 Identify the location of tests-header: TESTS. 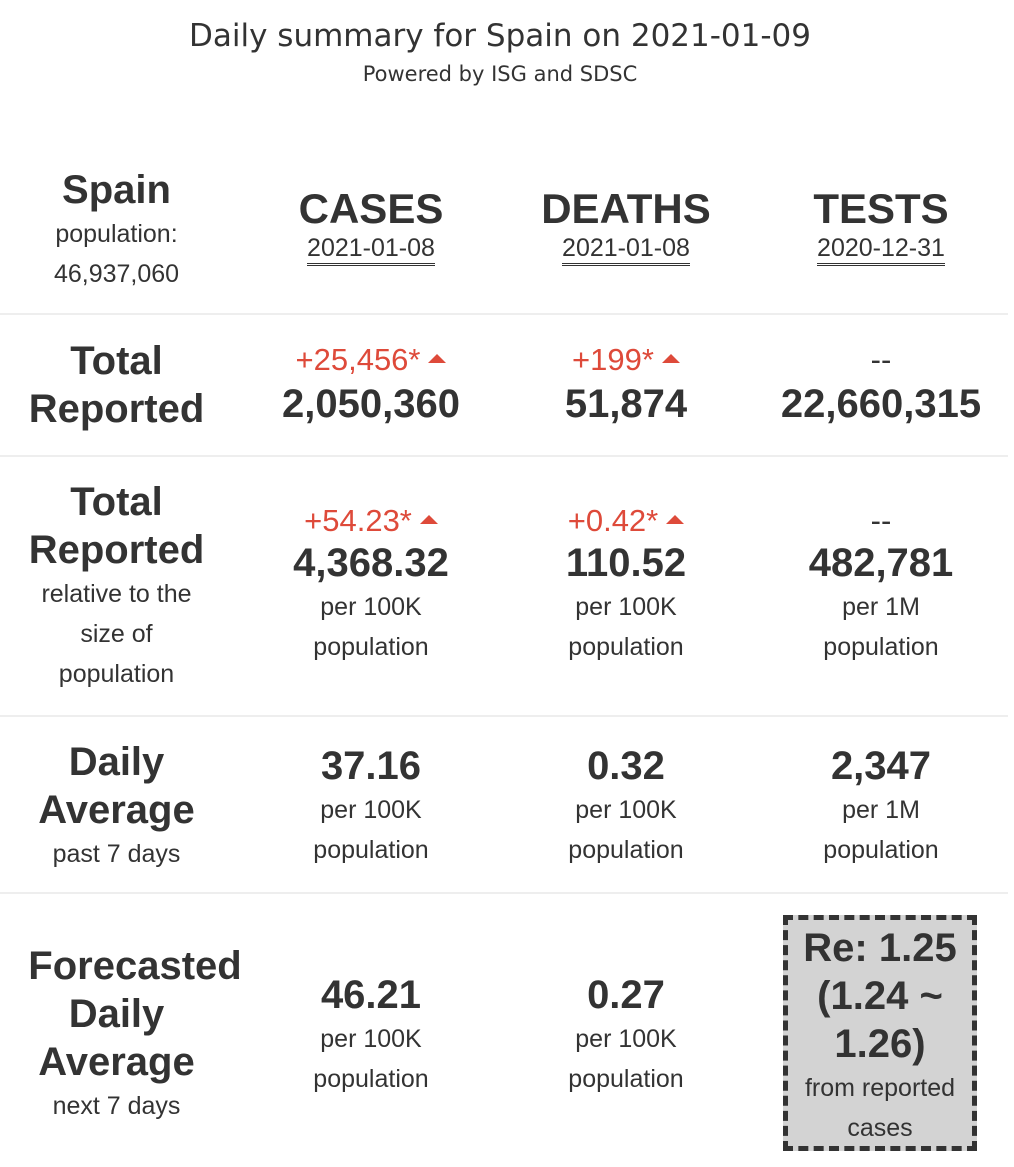
(881, 208).